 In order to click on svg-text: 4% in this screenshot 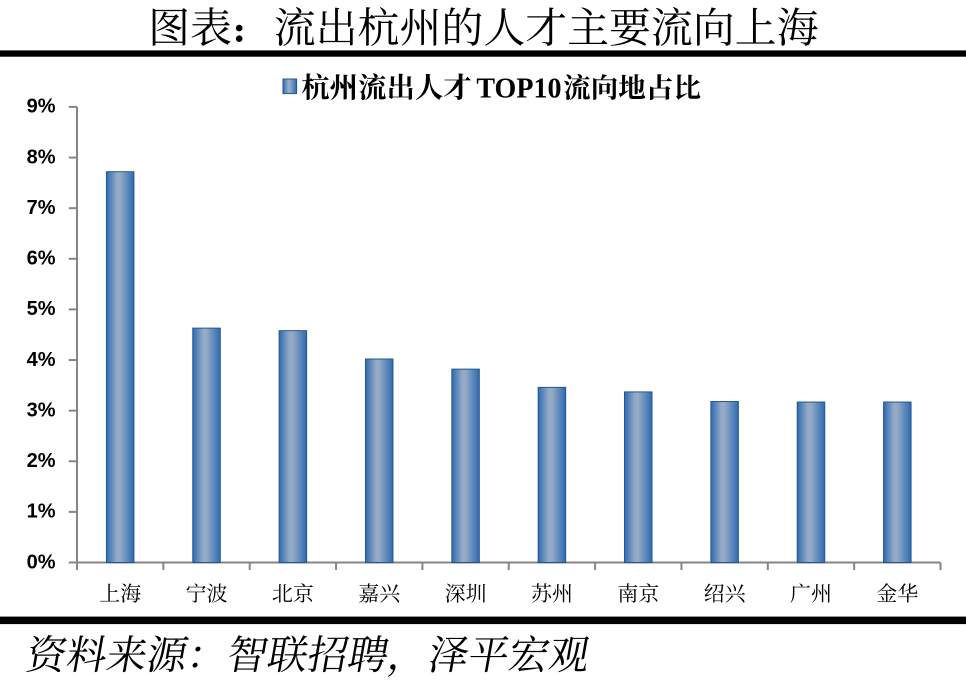, I will do `click(41, 360)`.